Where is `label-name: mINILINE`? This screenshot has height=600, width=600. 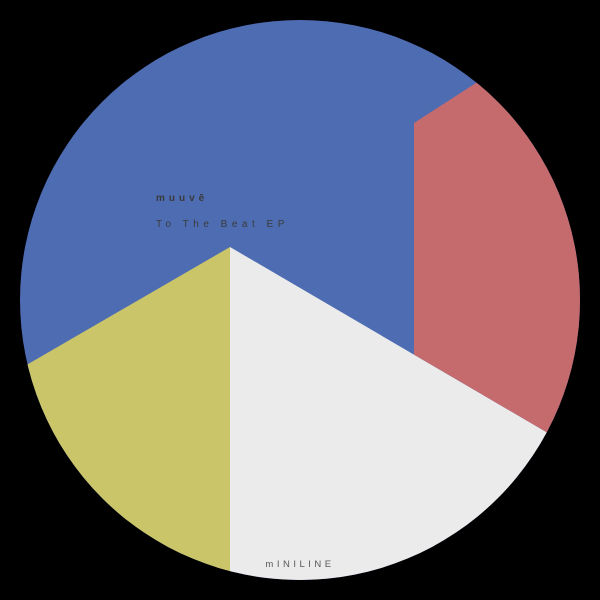
label-name: mINILINE is located at coordinates (300, 564).